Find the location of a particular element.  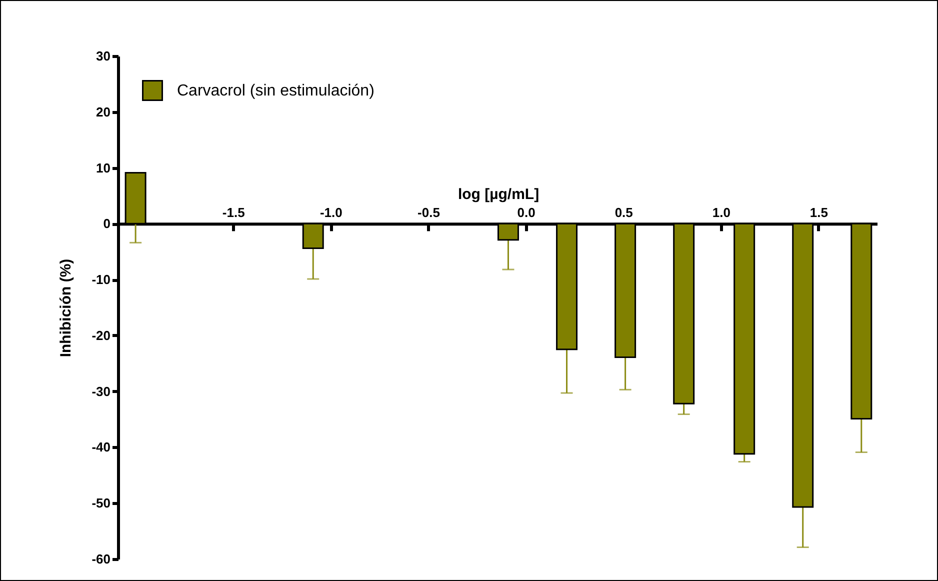

y-tick-label: -10 is located at coordinates (101, 280).